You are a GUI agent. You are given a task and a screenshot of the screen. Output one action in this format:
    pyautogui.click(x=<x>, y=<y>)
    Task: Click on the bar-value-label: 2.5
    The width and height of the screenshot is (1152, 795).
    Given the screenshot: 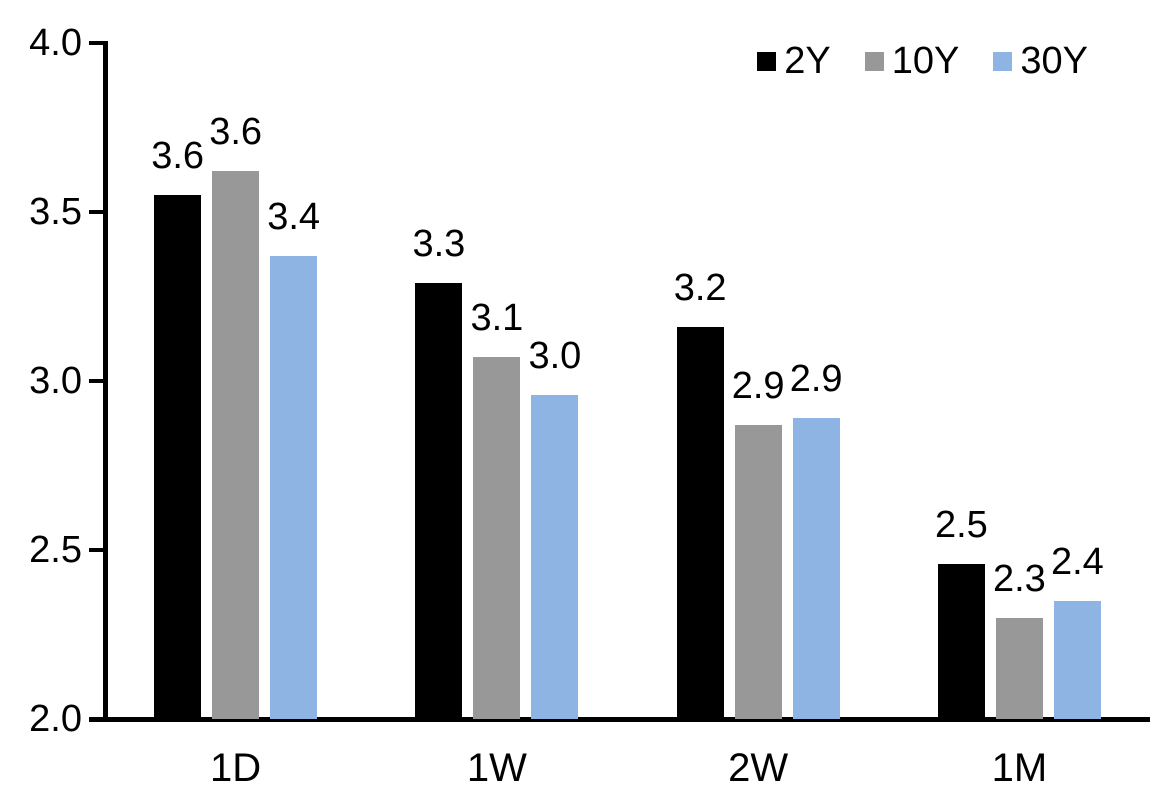 What is the action you would take?
    pyautogui.click(x=961, y=524)
    